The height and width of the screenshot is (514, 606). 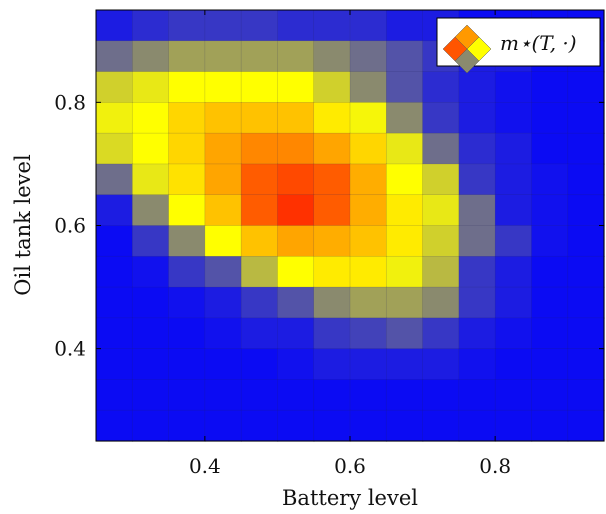 What do you see at coordinates (205, 466) in the screenshot?
I see `x-tick-label: 0.4` at bounding box center [205, 466].